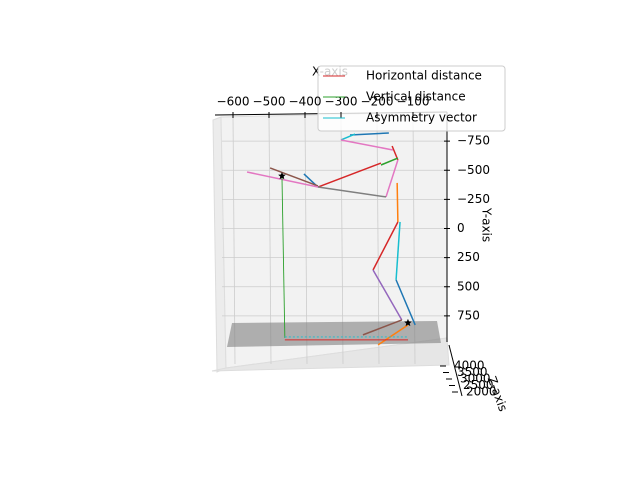  I want to click on z-tick-label: 4000, so click(469, 366).